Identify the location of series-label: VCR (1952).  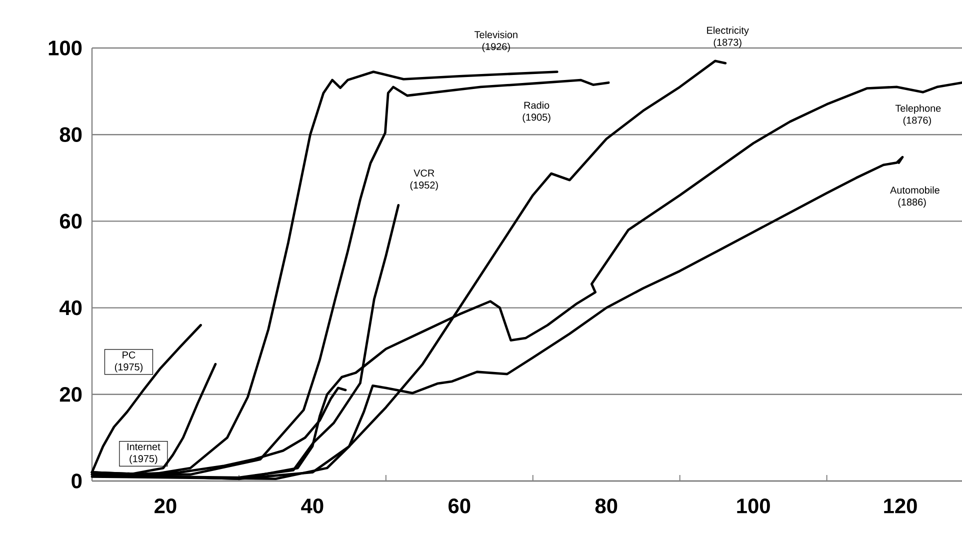
(424, 180).